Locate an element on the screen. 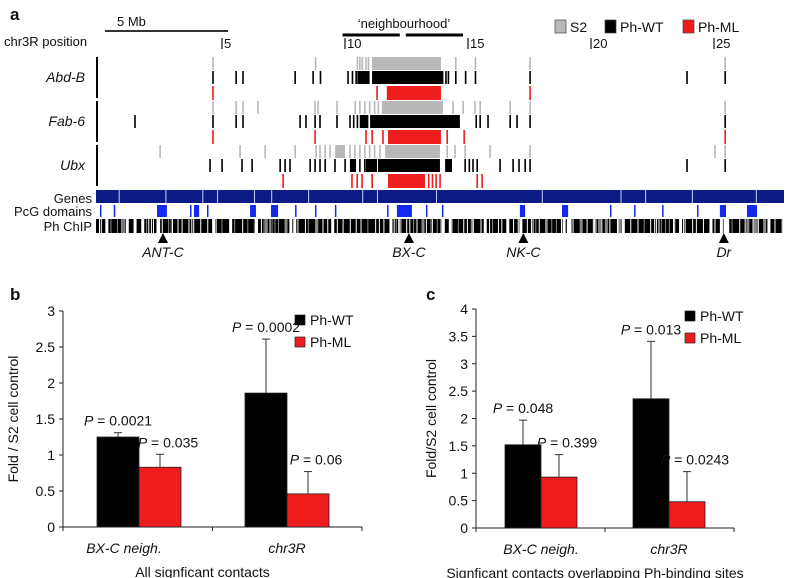 The height and width of the screenshot is (578, 788). y-tick-label: 2.5 is located at coordinates (459, 391).